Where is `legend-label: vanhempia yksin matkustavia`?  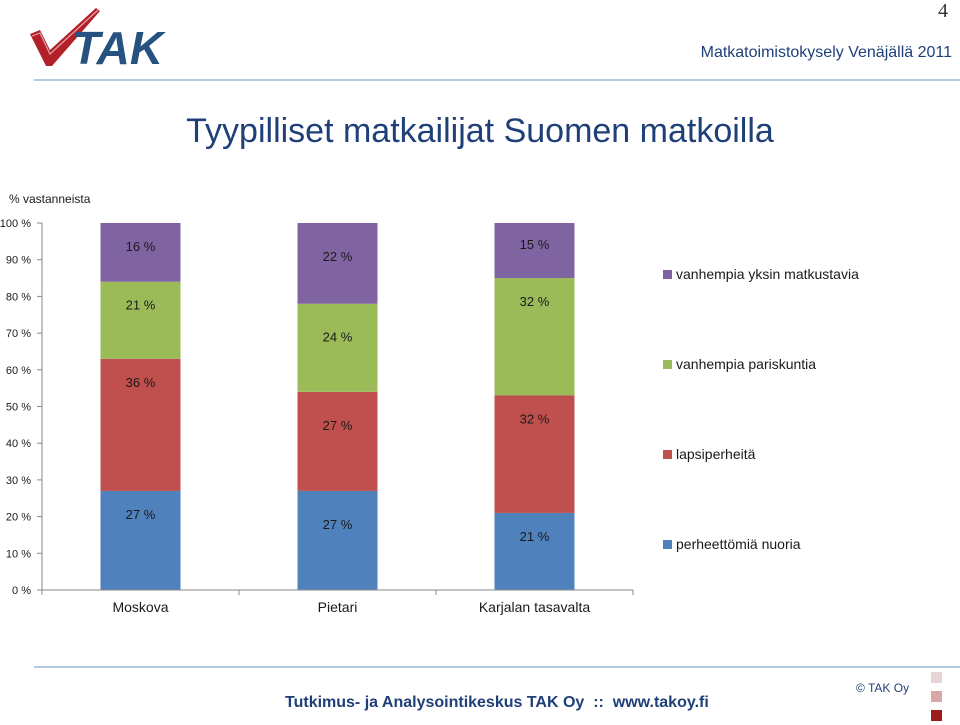 legend-label: vanhempia yksin matkustavia is located at coordinates (767, 274).